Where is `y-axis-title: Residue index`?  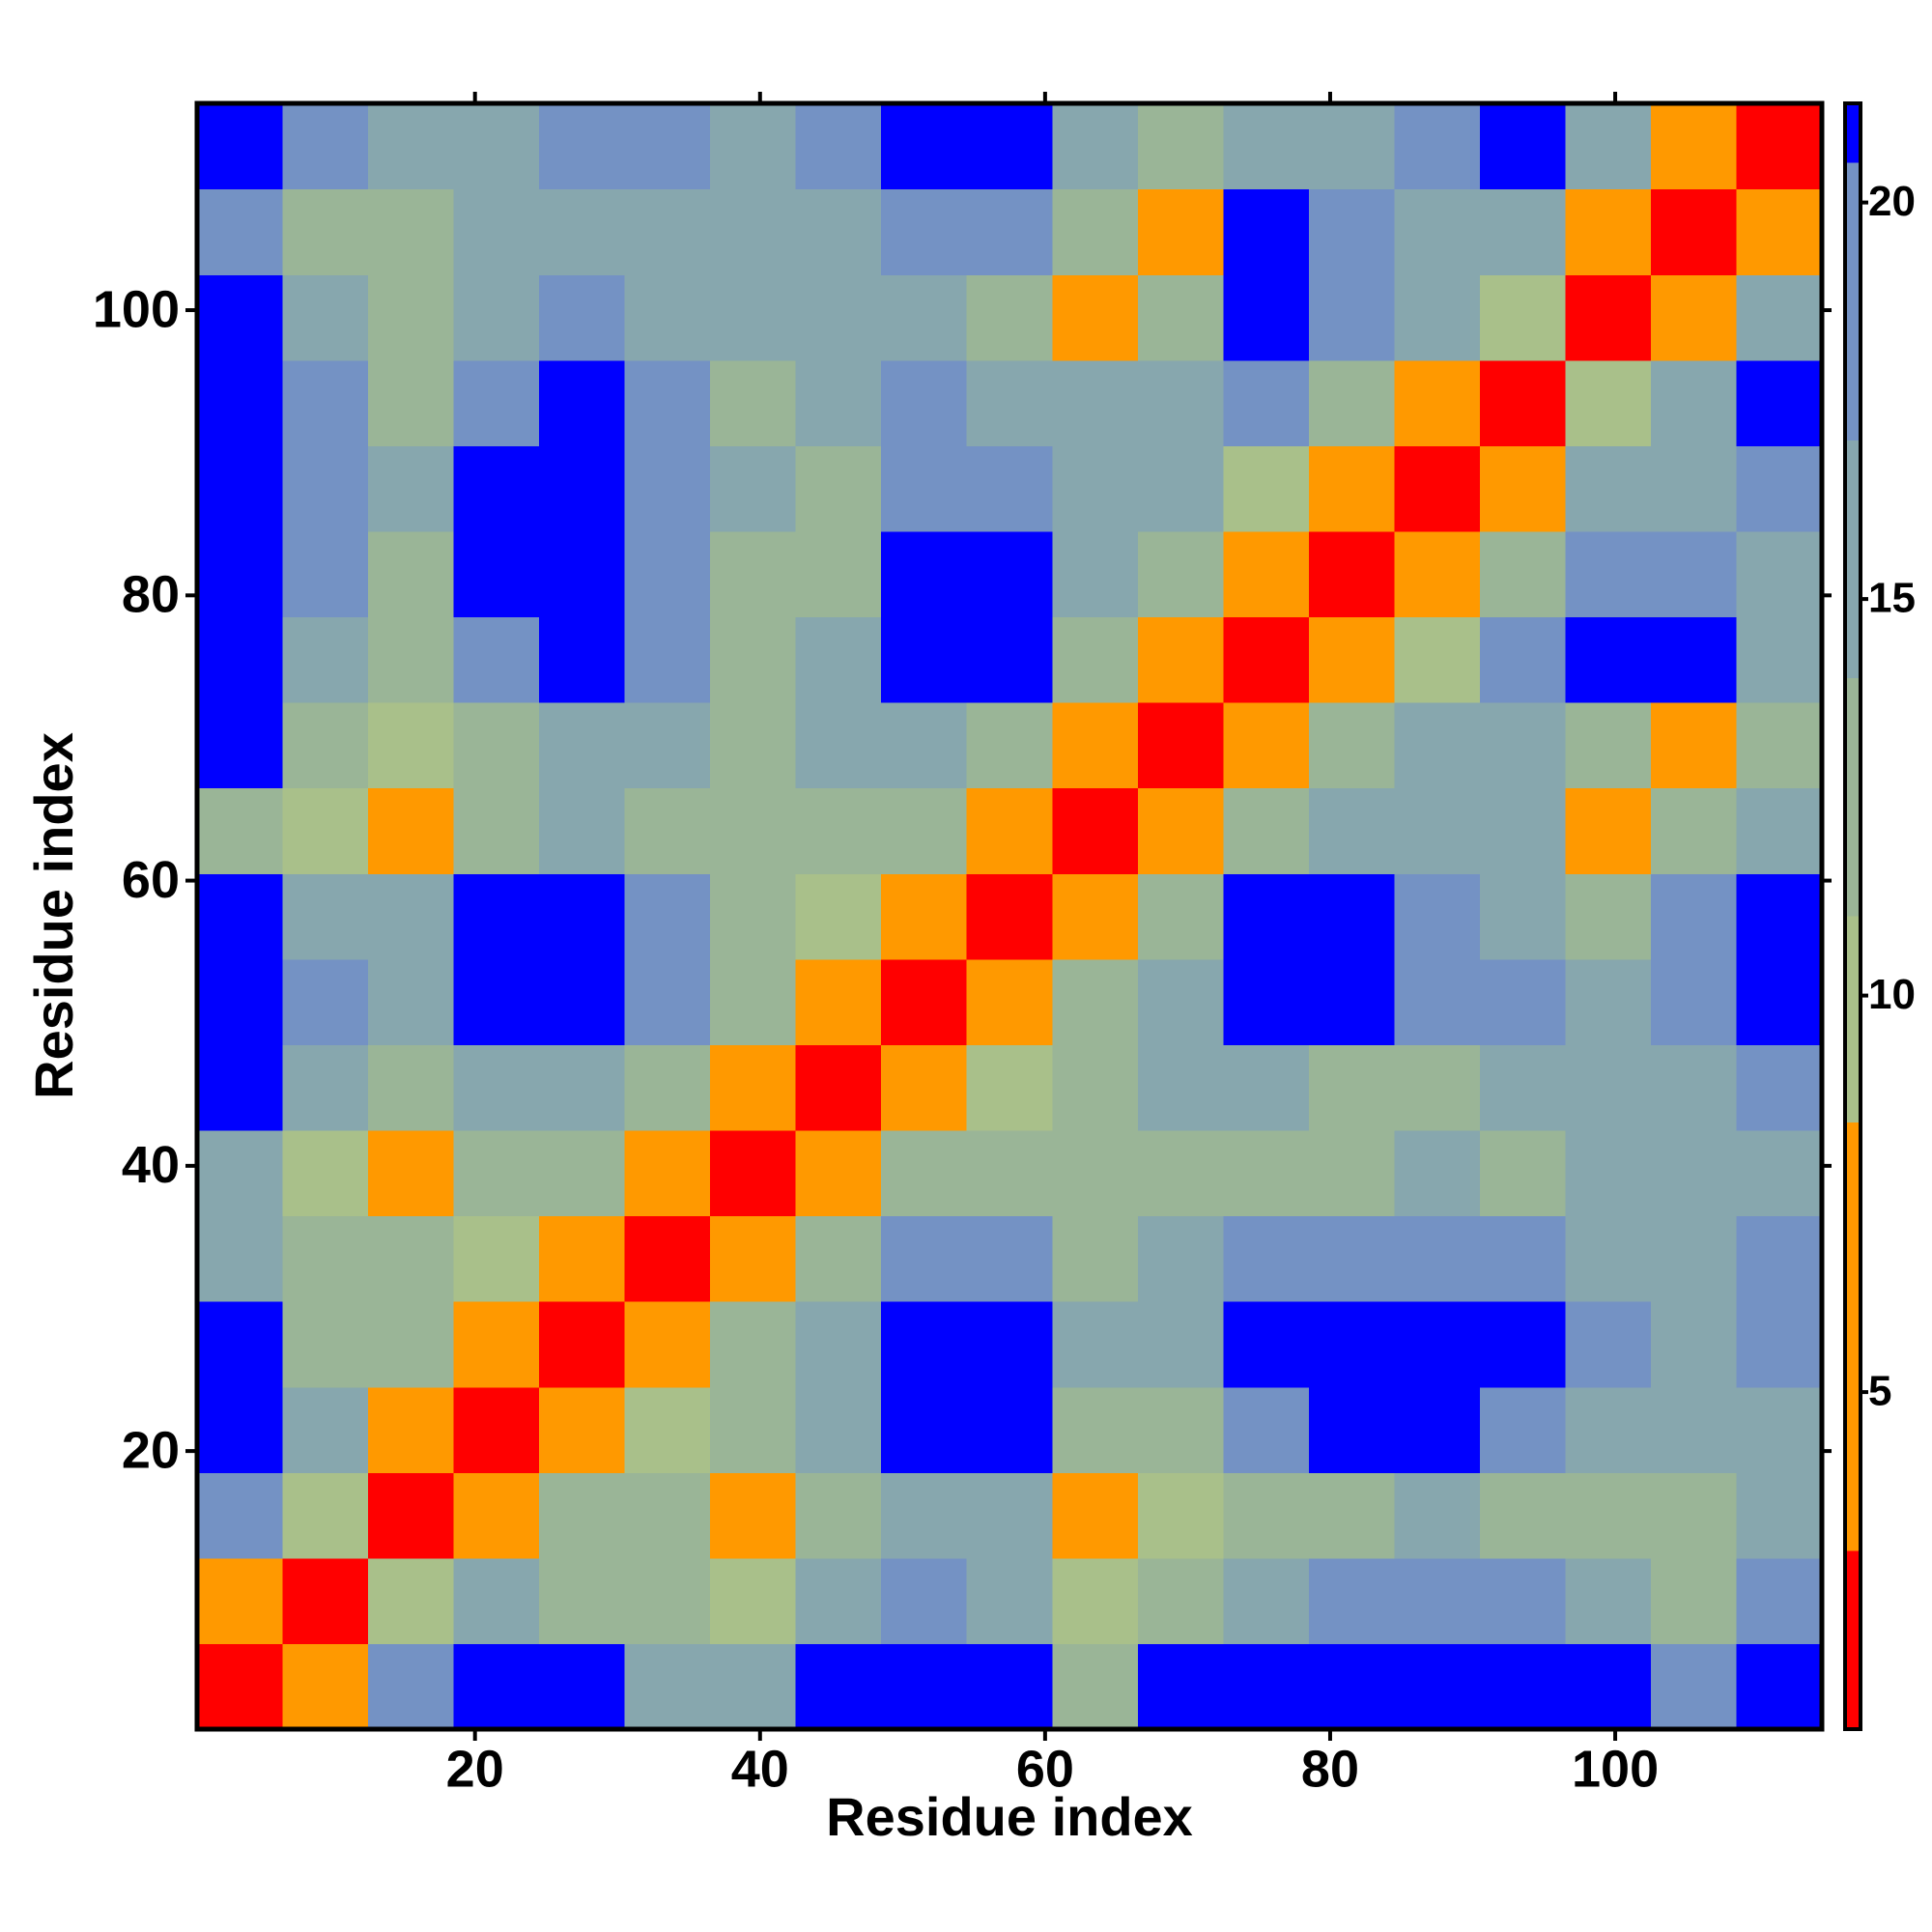
y-axis-title: Residue index is located at coordinates (53, 915).